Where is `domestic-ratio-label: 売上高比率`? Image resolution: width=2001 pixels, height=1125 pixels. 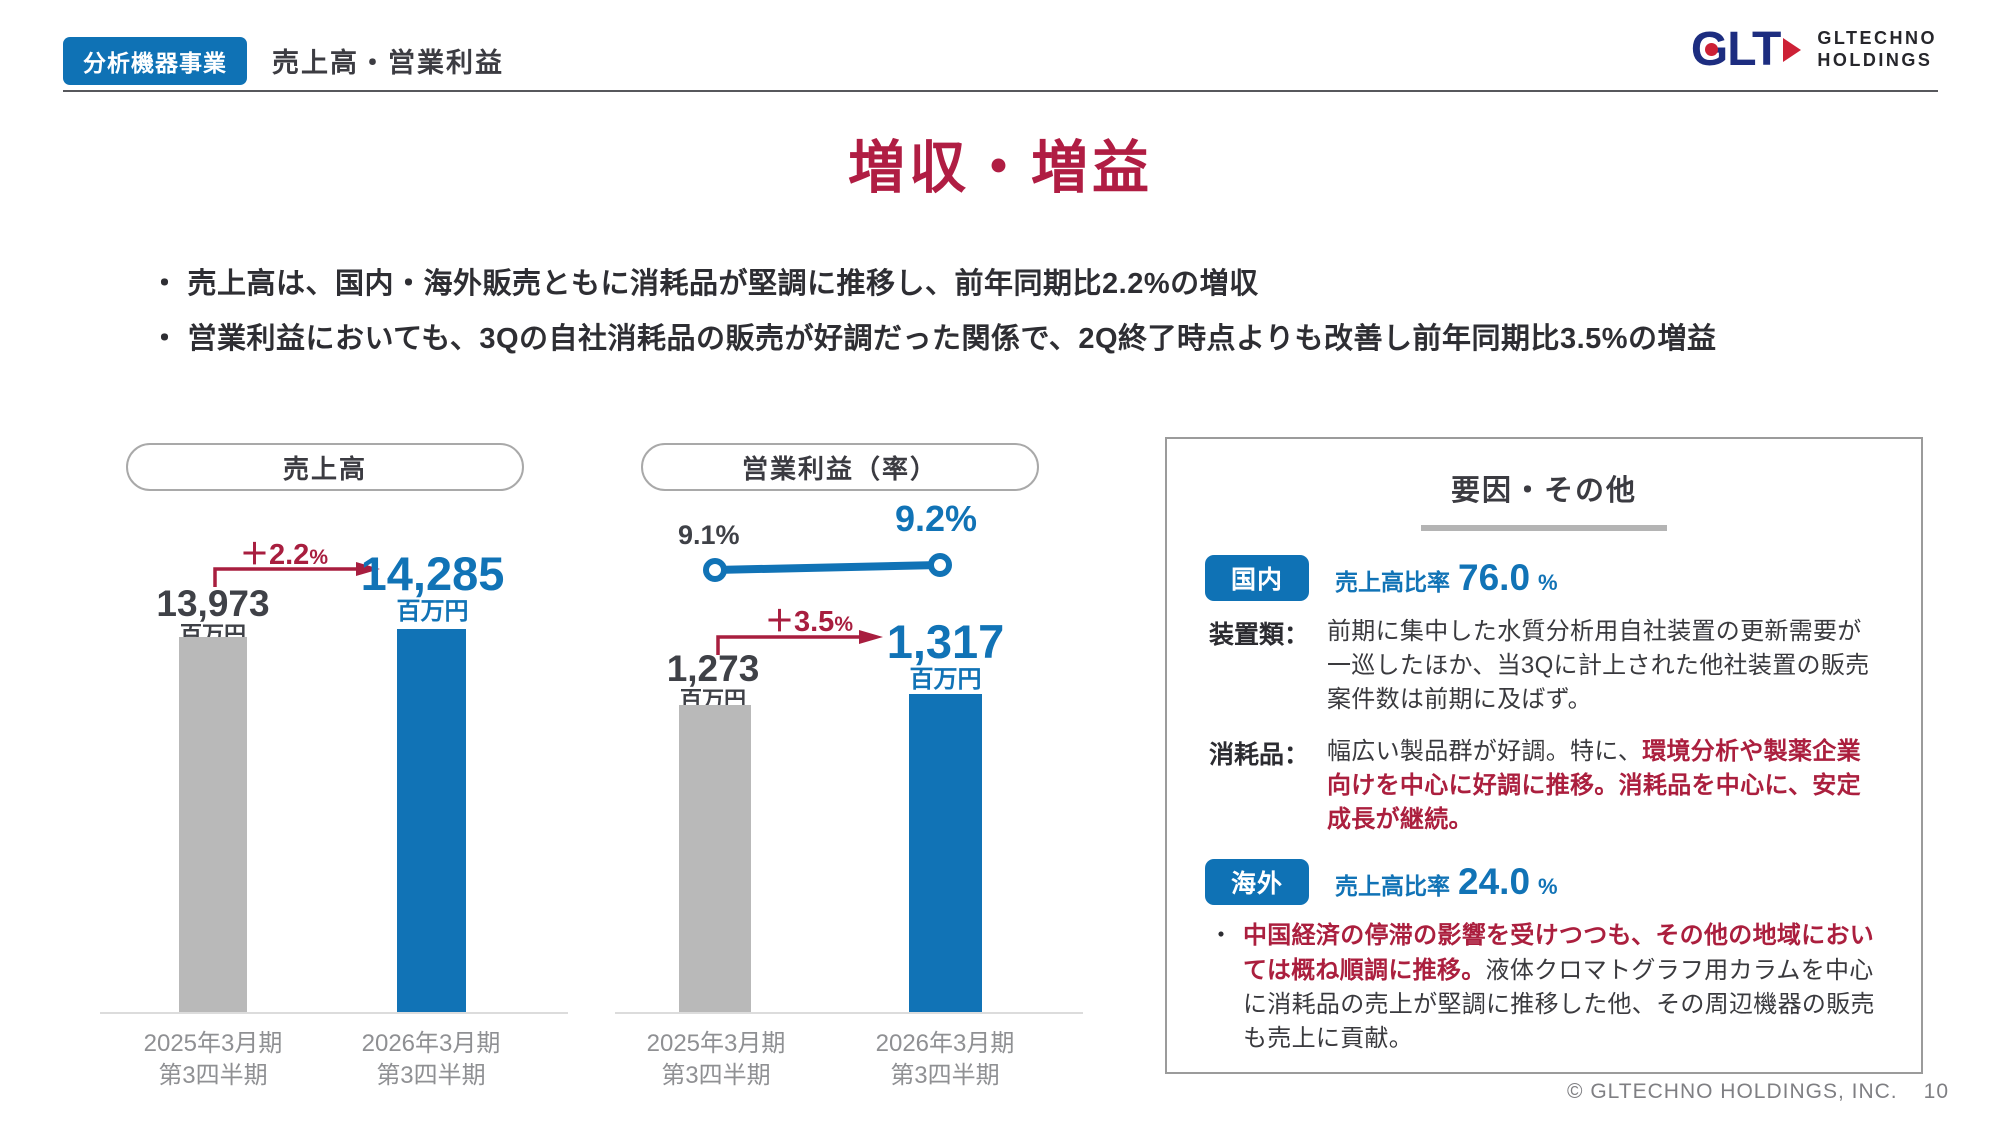
domestic-ratio-label: 売上高比率 is located at coordinates (1393, 582).